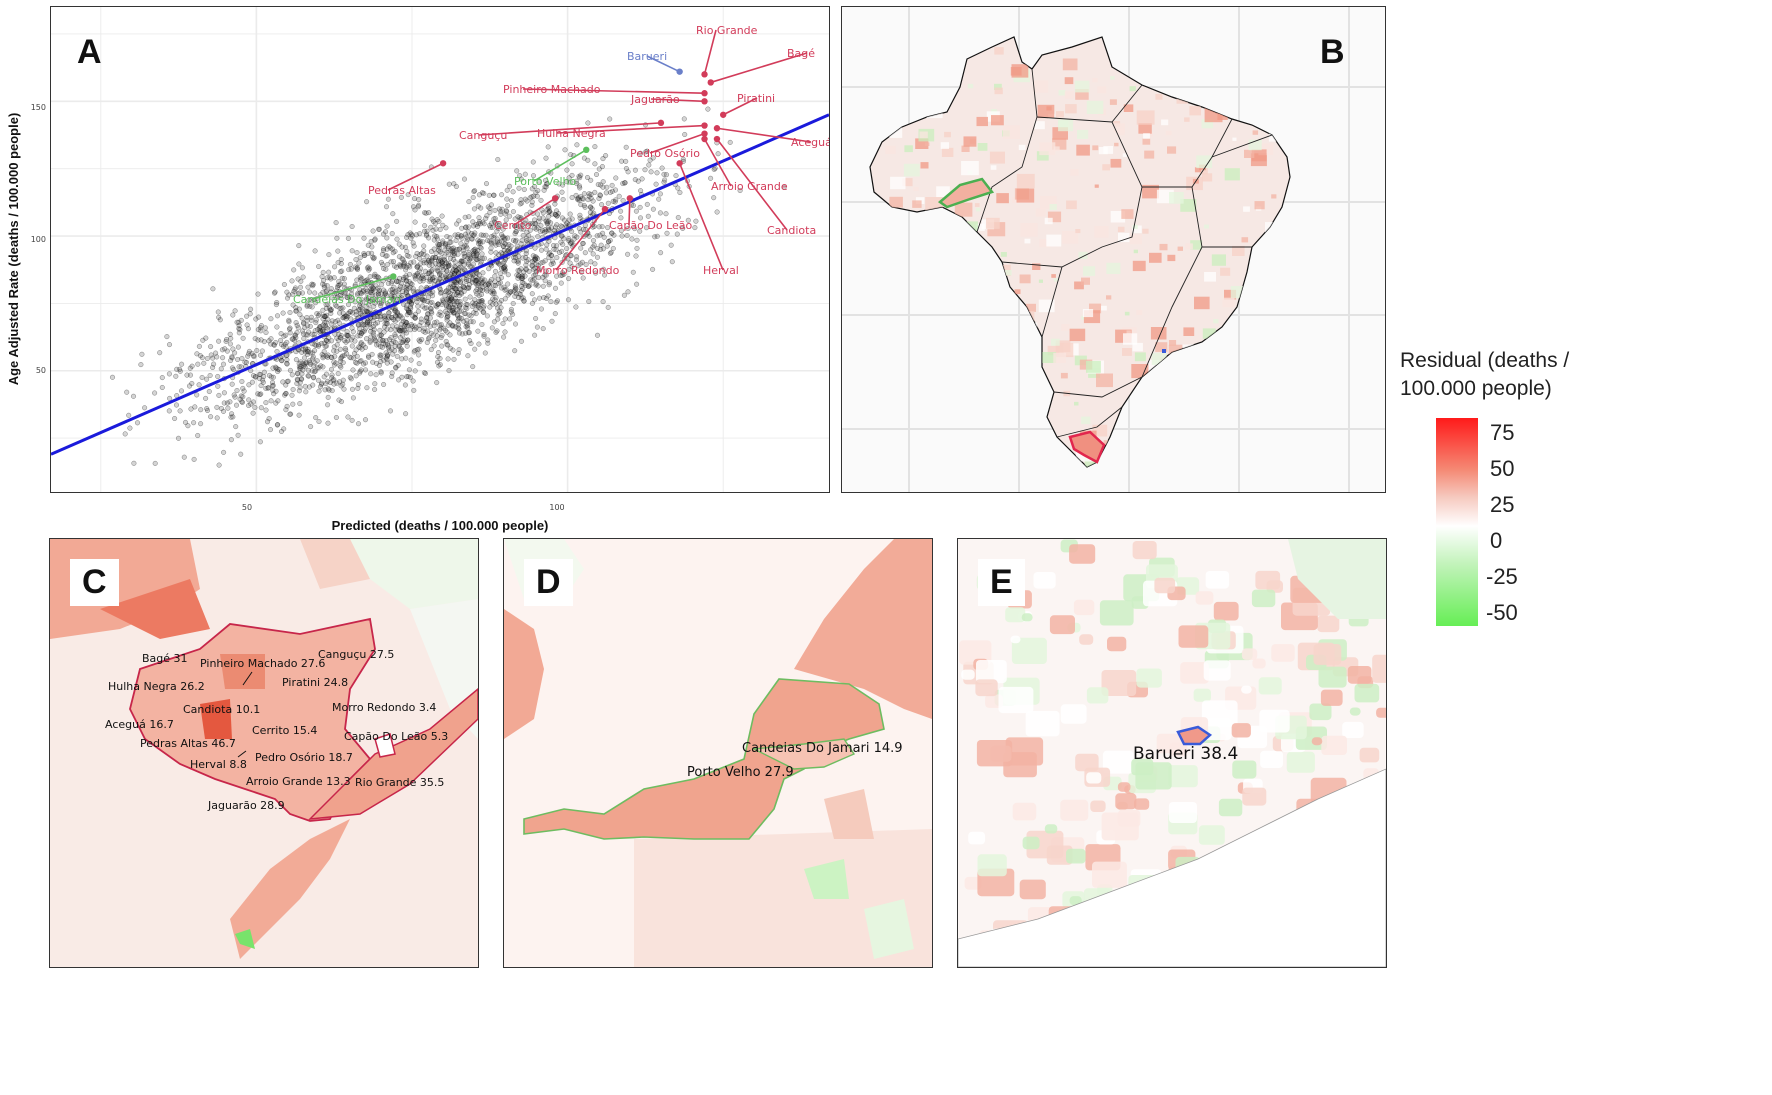 The height and width of the screenshot is (1095, 1772). I want to click on leader-line, so click(629, 212).